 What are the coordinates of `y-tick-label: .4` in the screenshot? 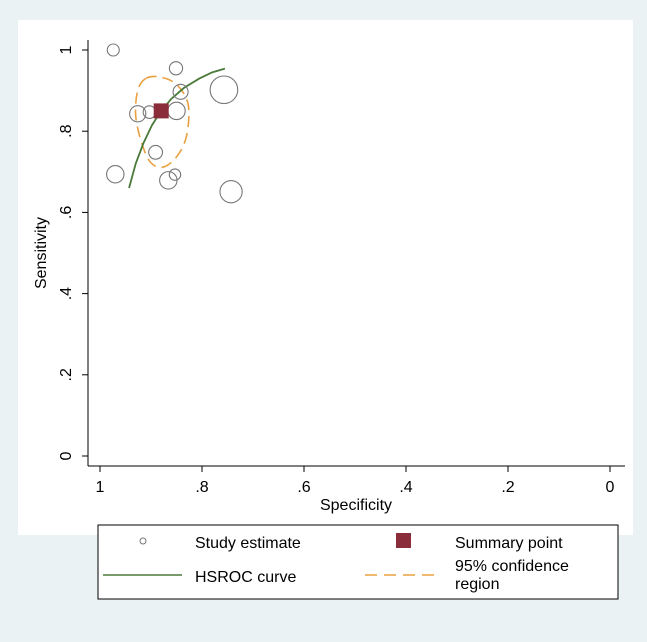 It's located at (66, 293).